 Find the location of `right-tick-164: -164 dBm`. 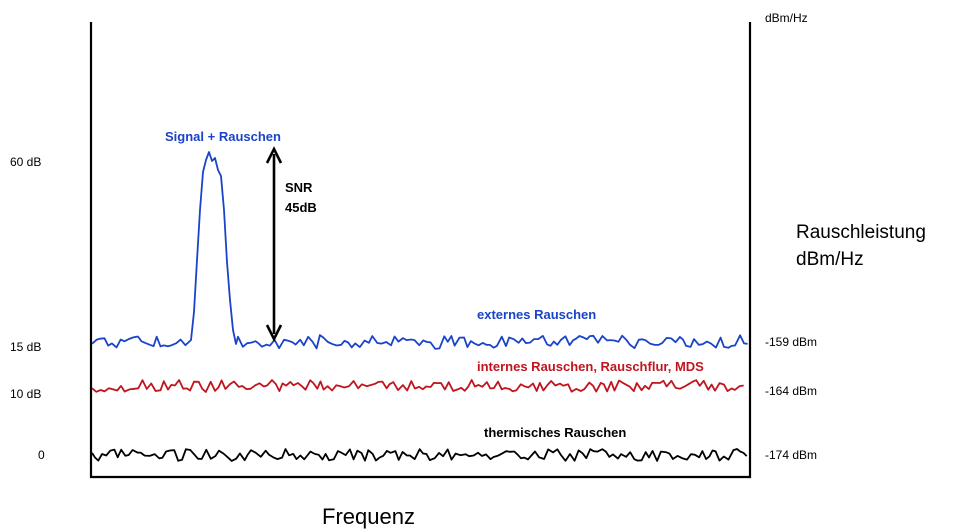

right-tick-164: -164 dBm is located at coordinates (791, 391).